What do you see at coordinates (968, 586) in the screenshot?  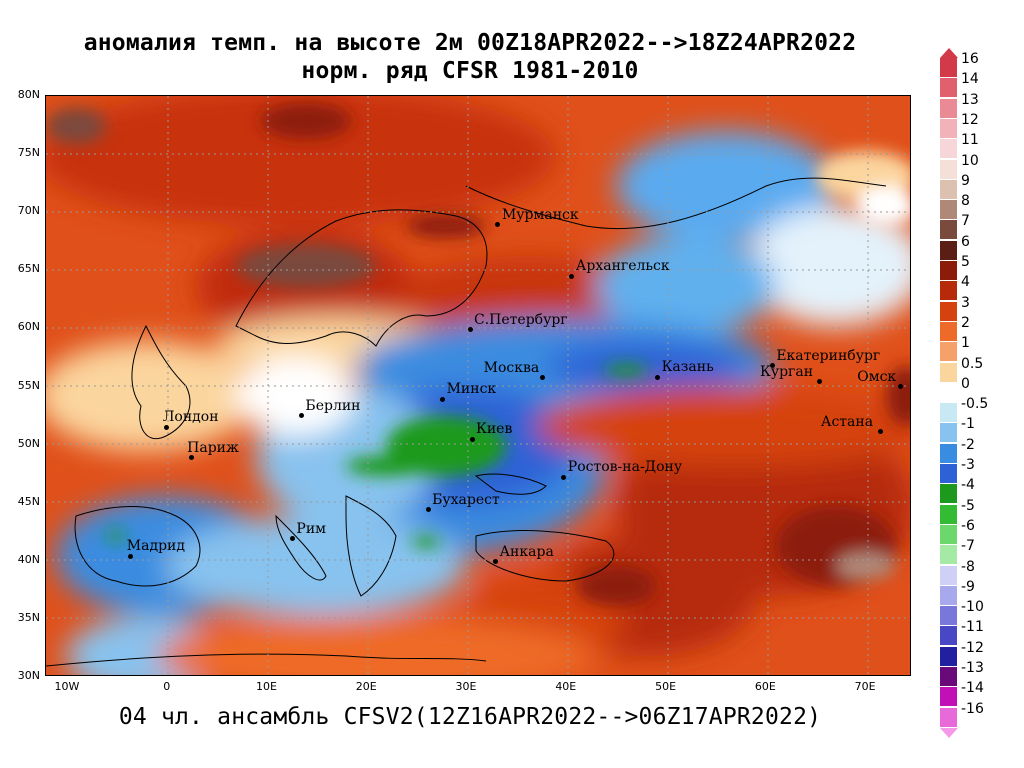 I see `legend-label: -9` at bounding box center [968, 586].